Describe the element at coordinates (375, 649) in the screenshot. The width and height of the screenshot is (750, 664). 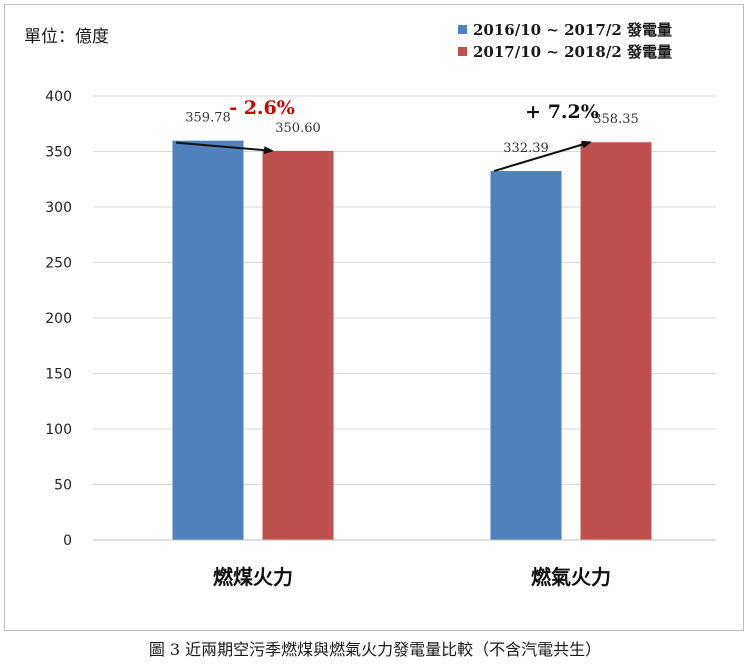
I see `figure-caption: 圖 3 近兩期空污季燃煤與燃氣火力發電量比較（不含汽電共生）` at that location.